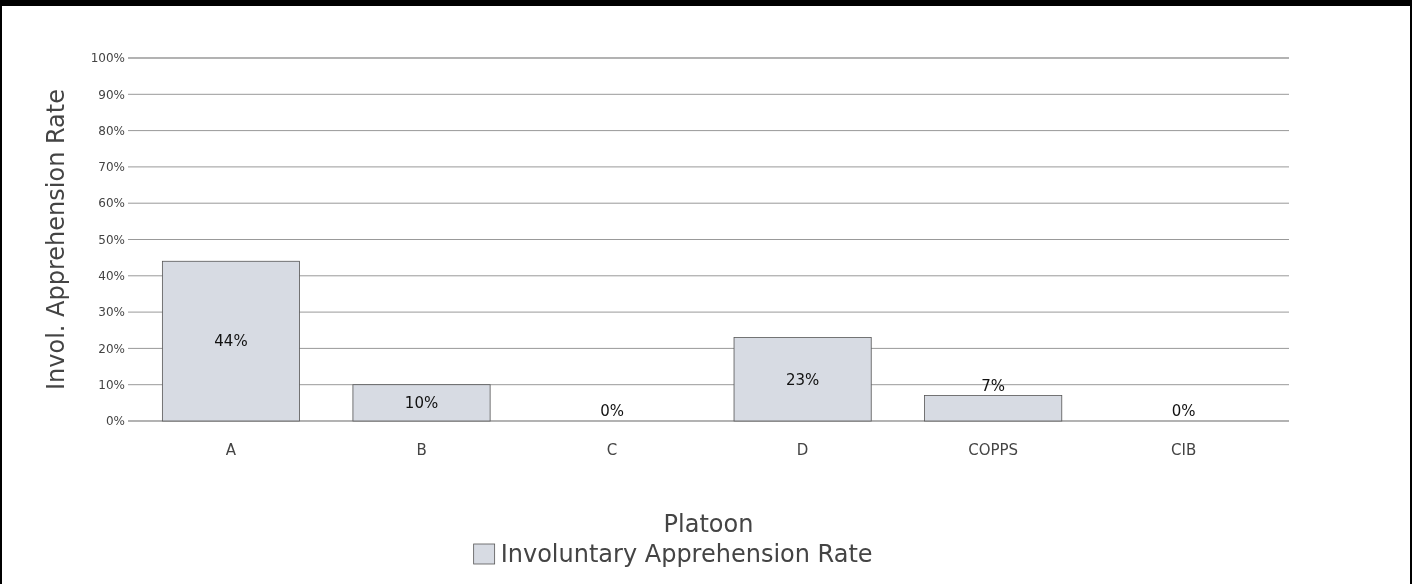 The height and width of the screenshot is (584, 1412). I want to click on y-tick-label: 10%, so click(111, 384).